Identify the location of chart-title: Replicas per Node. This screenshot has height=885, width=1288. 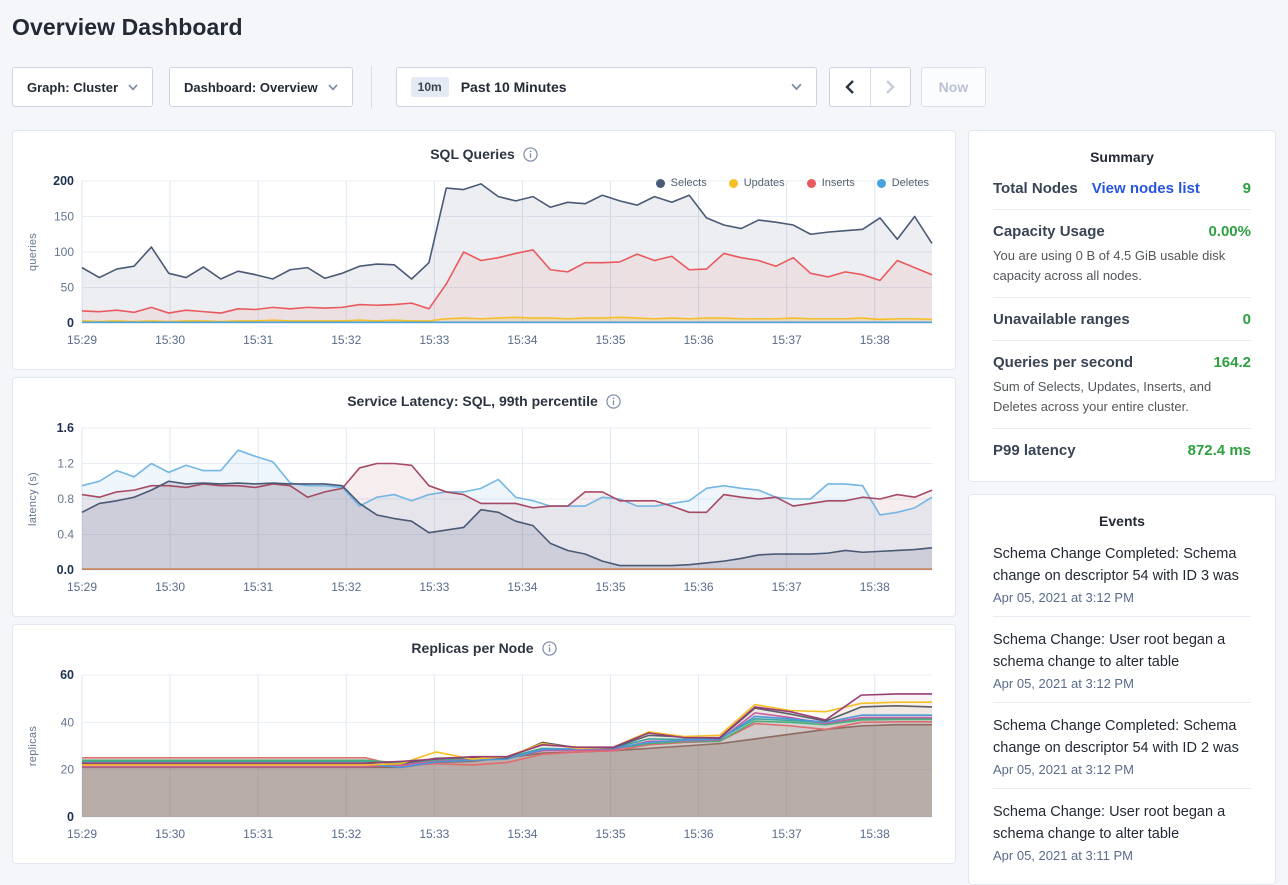
(472, 648).